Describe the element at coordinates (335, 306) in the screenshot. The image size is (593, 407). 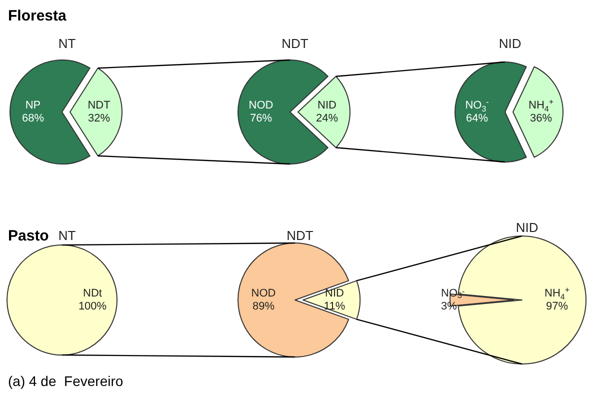
I see `data-label: 11%` at that location.